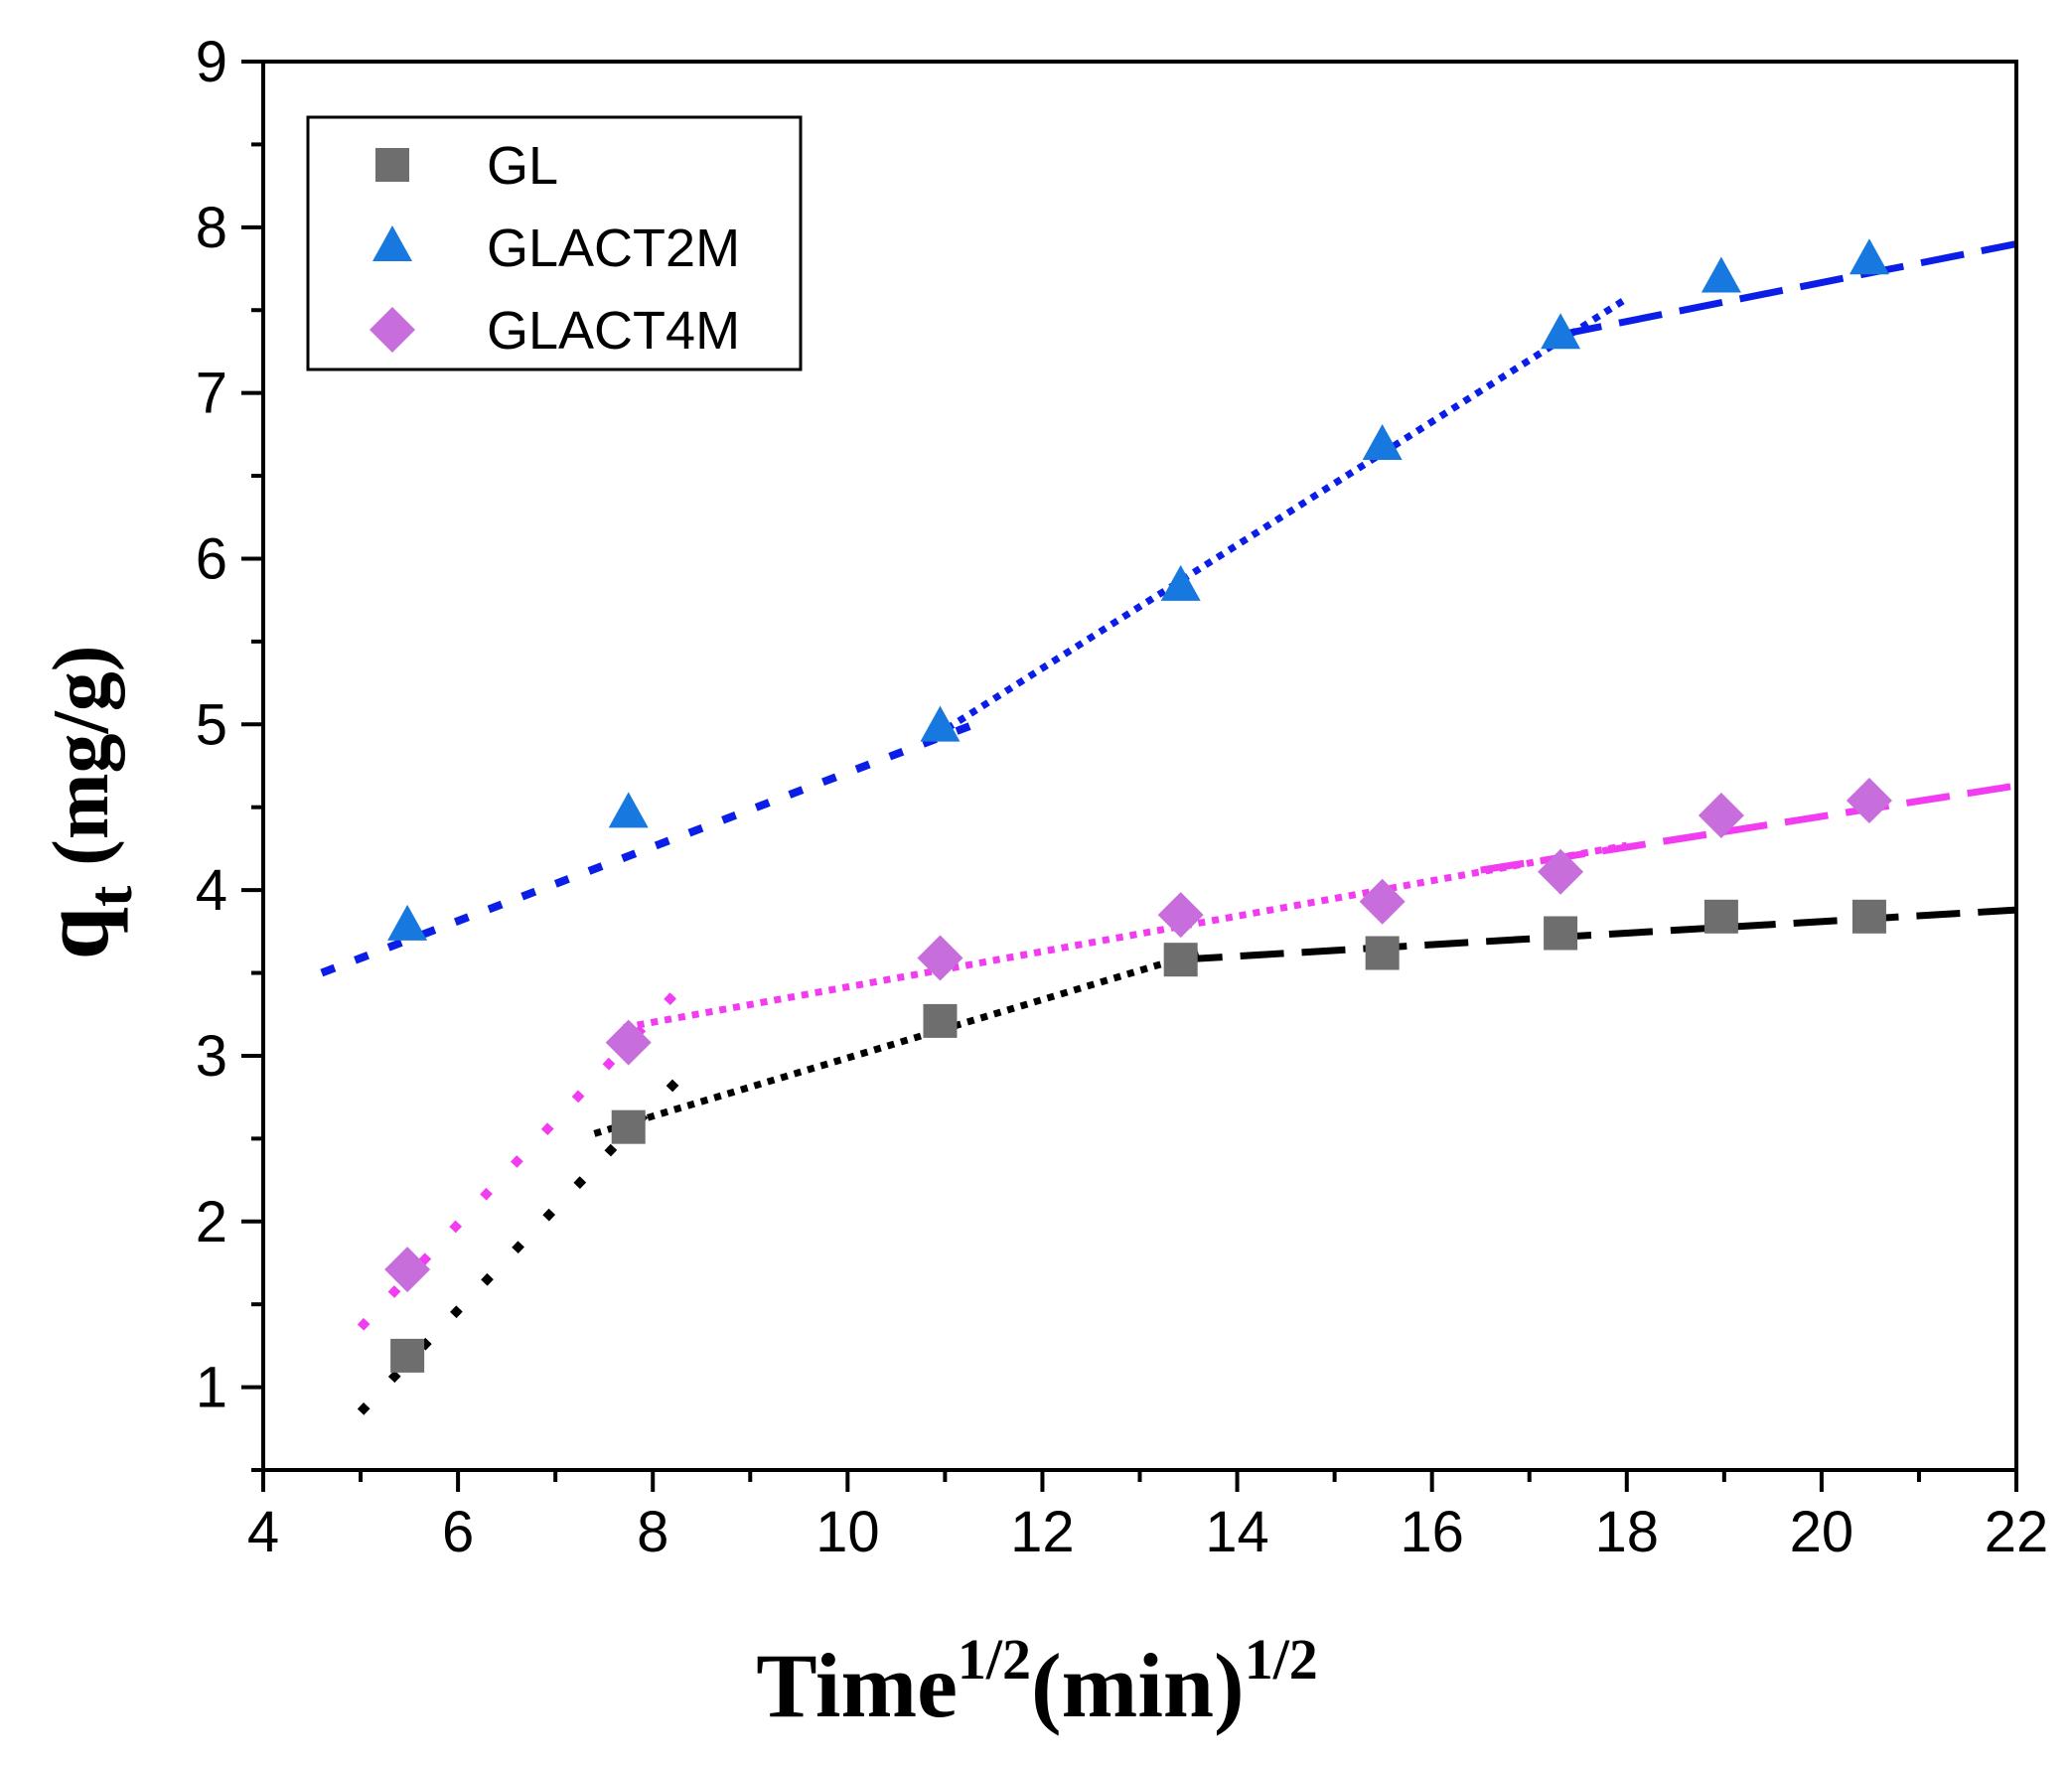 The height and width of the screenshot is (1765, 2072). Describe the element at coordinates (211, 724) in the screenshot. I see `y-tick-label: 5` at that location.